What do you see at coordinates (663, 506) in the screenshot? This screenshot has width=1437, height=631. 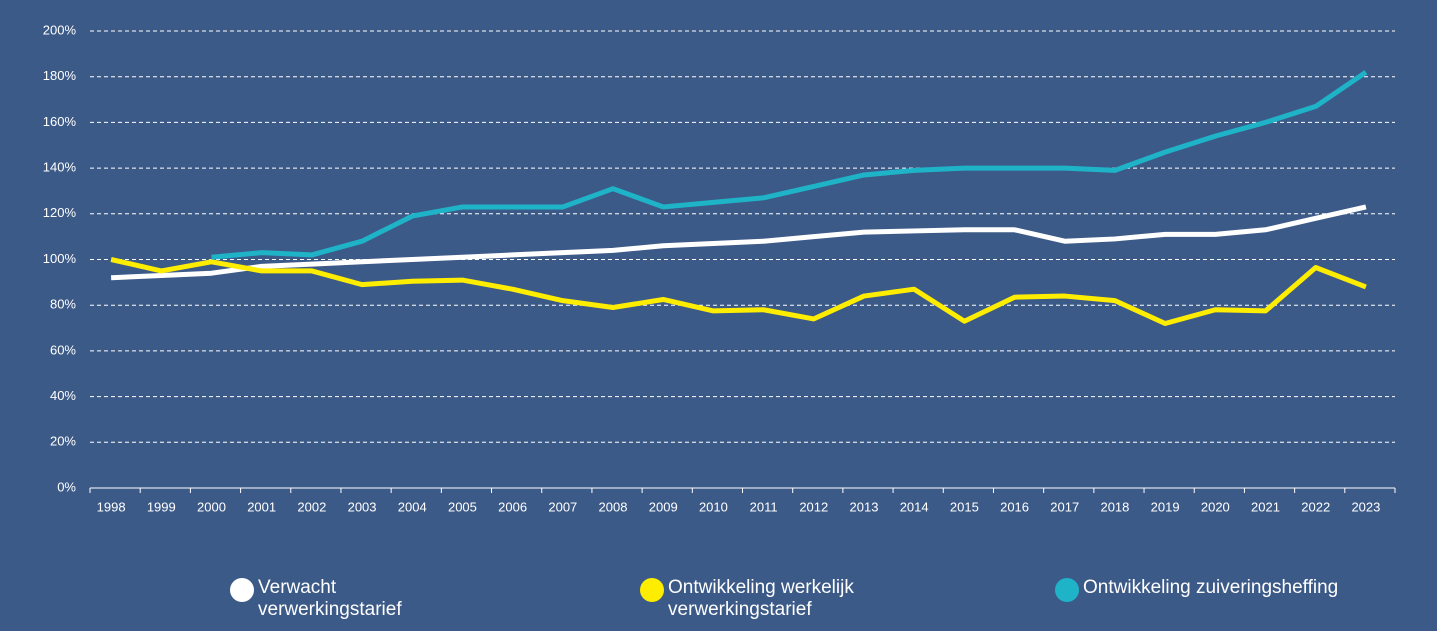 I see `x-tick-label: 2009` at bounding box center [663, 506].